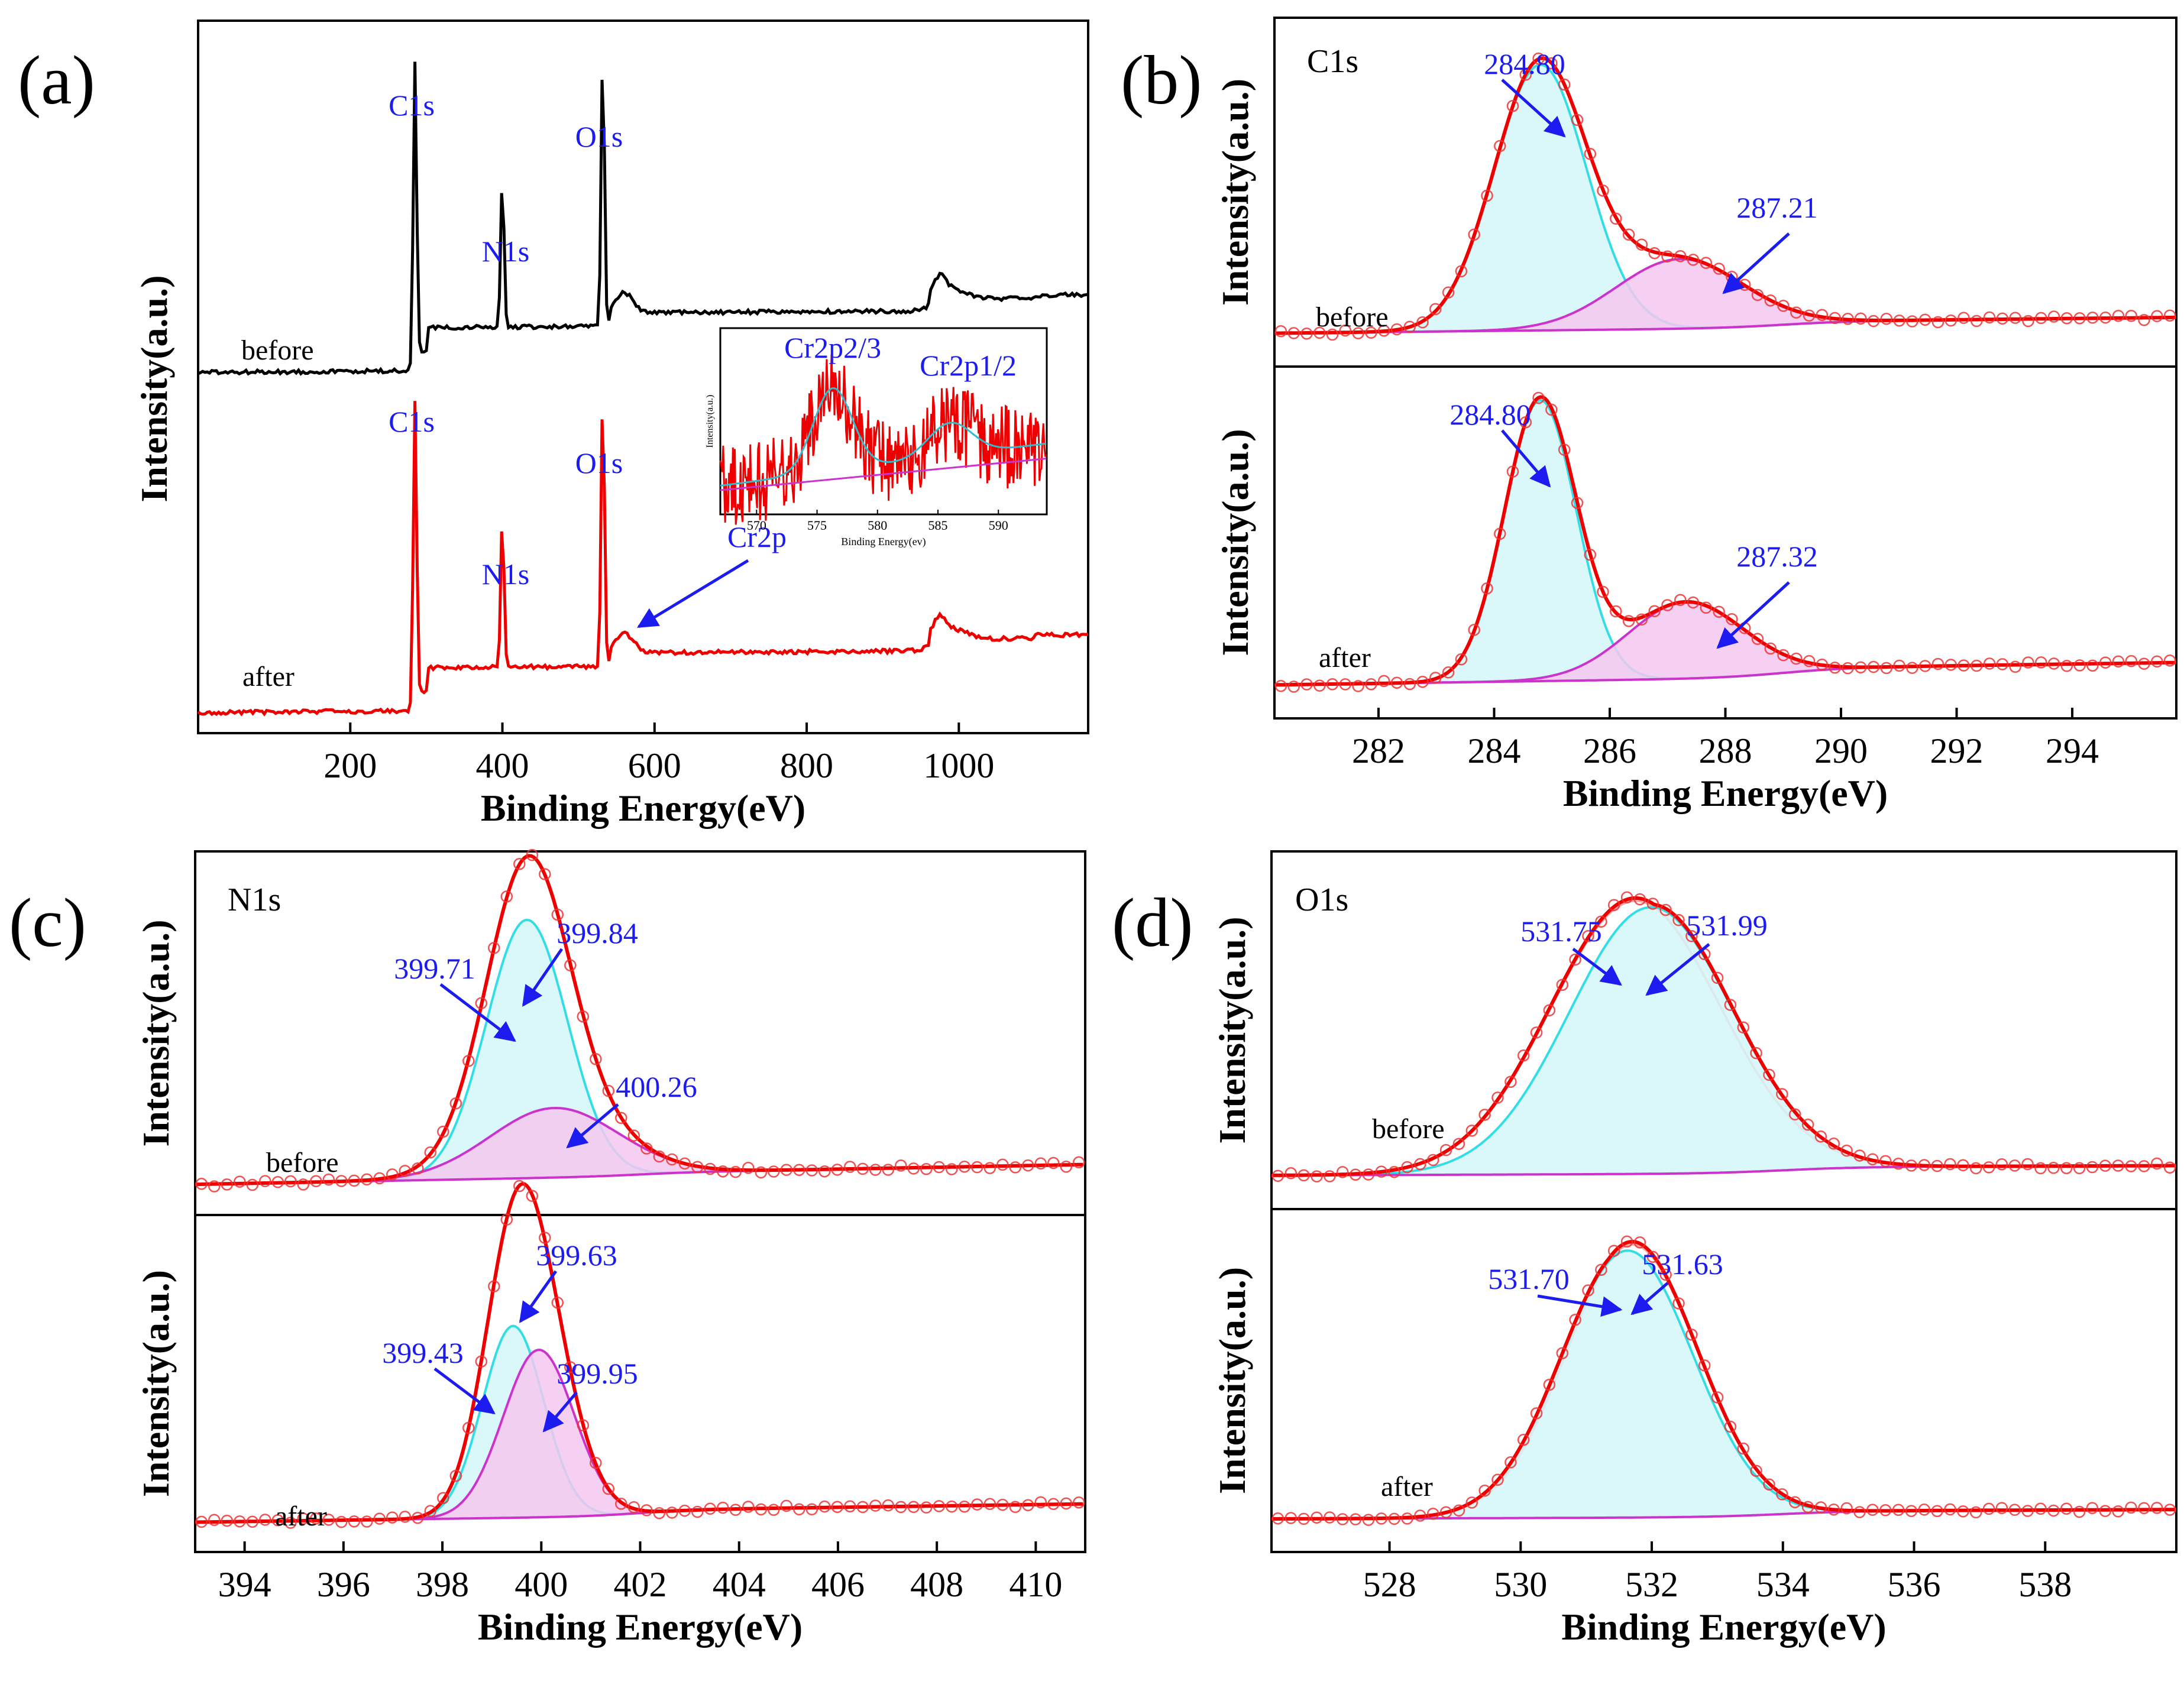  What do you see at coordinates (1520, 1584) in the screenshot?
I see `x-tick-label: 530` at bounding box center [1520, 1584].